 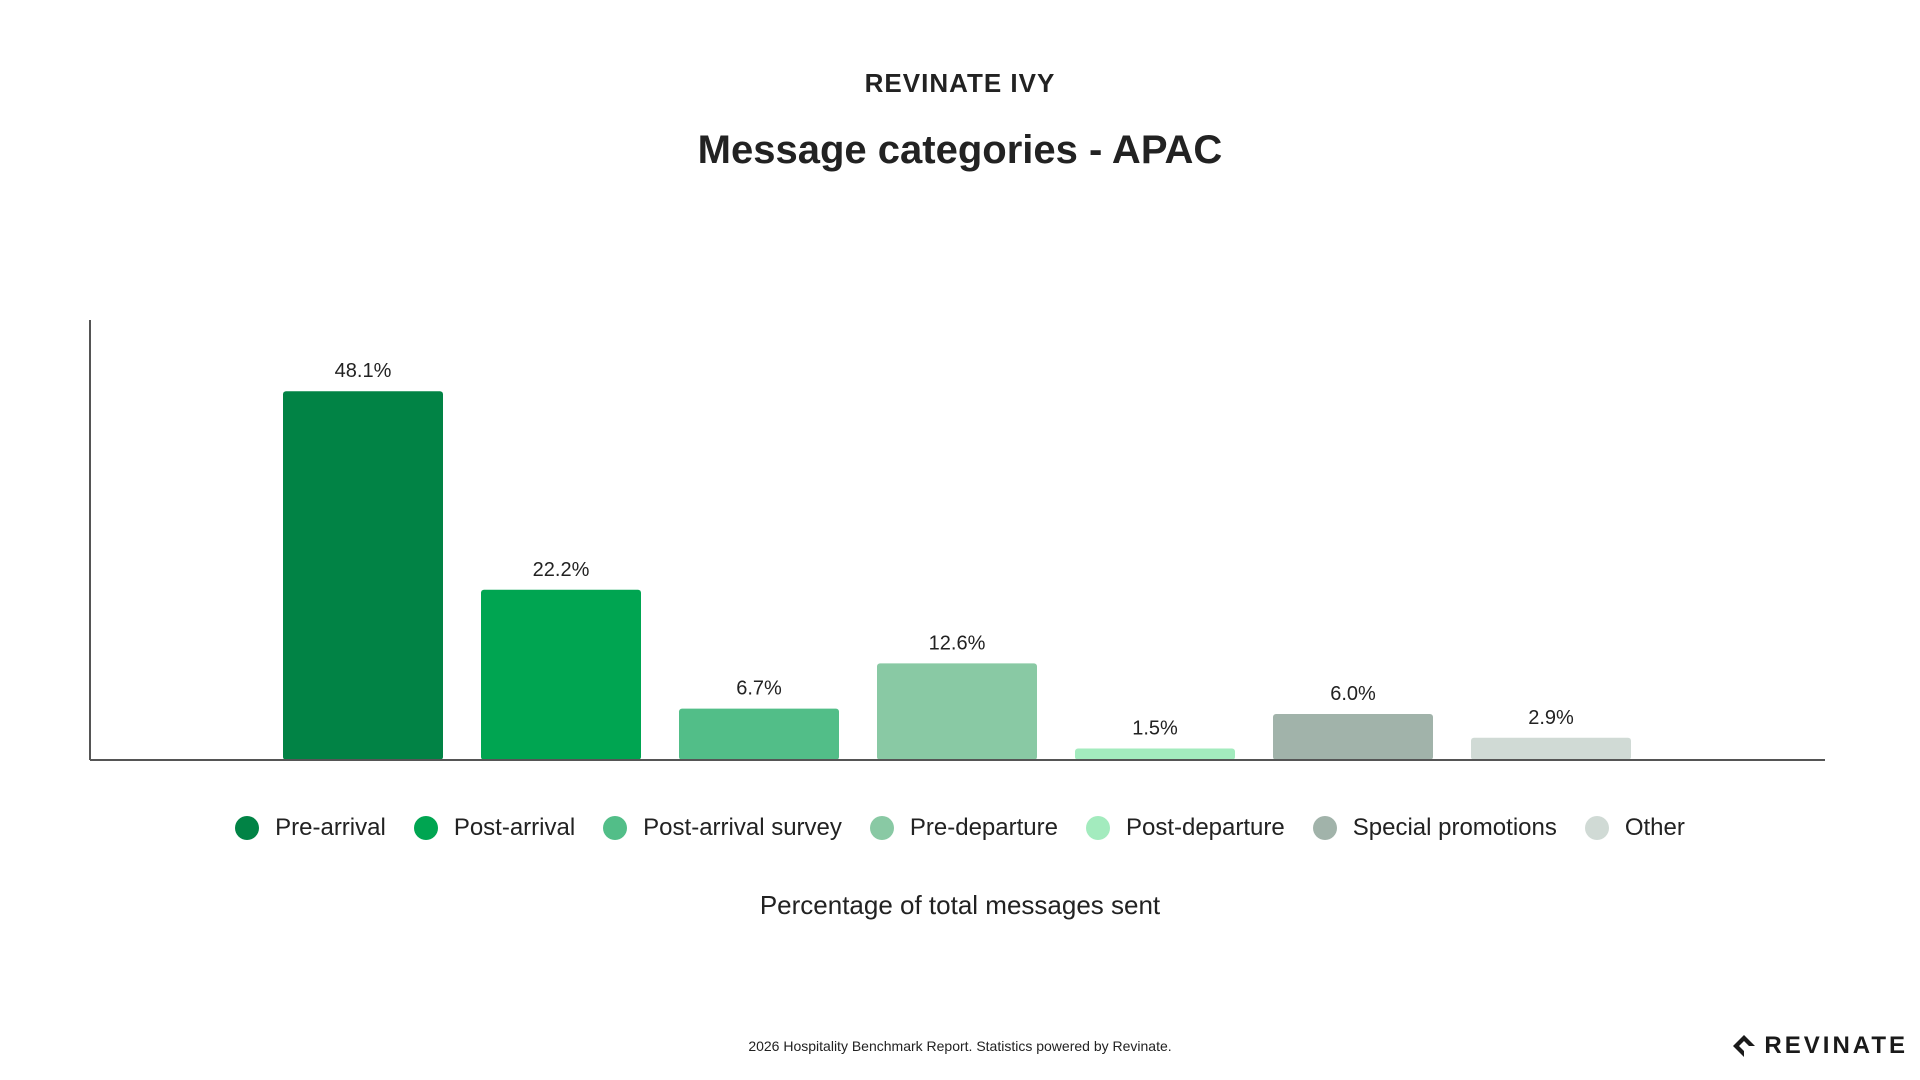 What do you see at coordinates (983, 827) in the screenshot?
I see `legend-label: Pre-departure` at bounding box center [983, 827].